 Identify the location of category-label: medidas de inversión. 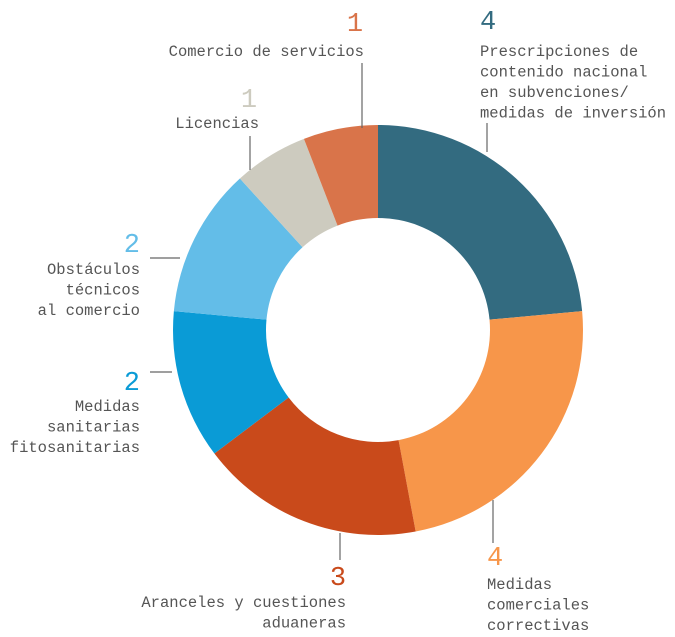
(573, 114).